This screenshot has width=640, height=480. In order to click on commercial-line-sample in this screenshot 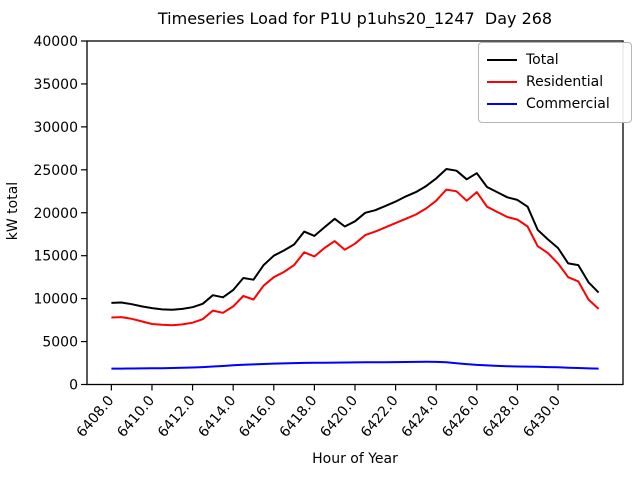, I will do `click(502, 104)`.